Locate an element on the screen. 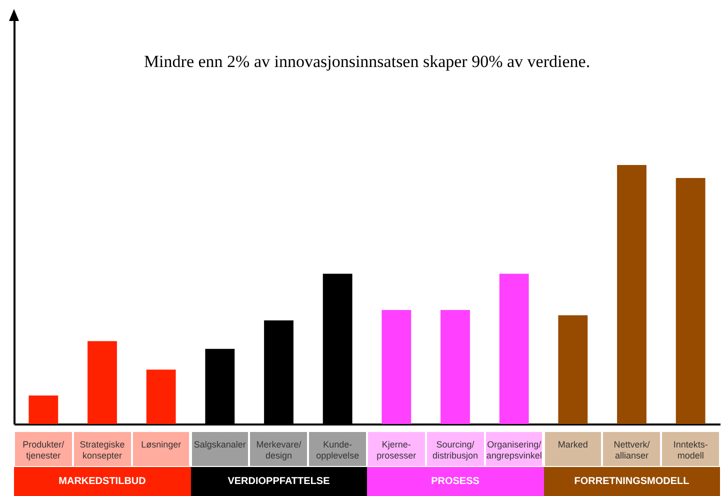  x-tick-label: Sourcing/ distribusjon is located at coordinates (455, 450).